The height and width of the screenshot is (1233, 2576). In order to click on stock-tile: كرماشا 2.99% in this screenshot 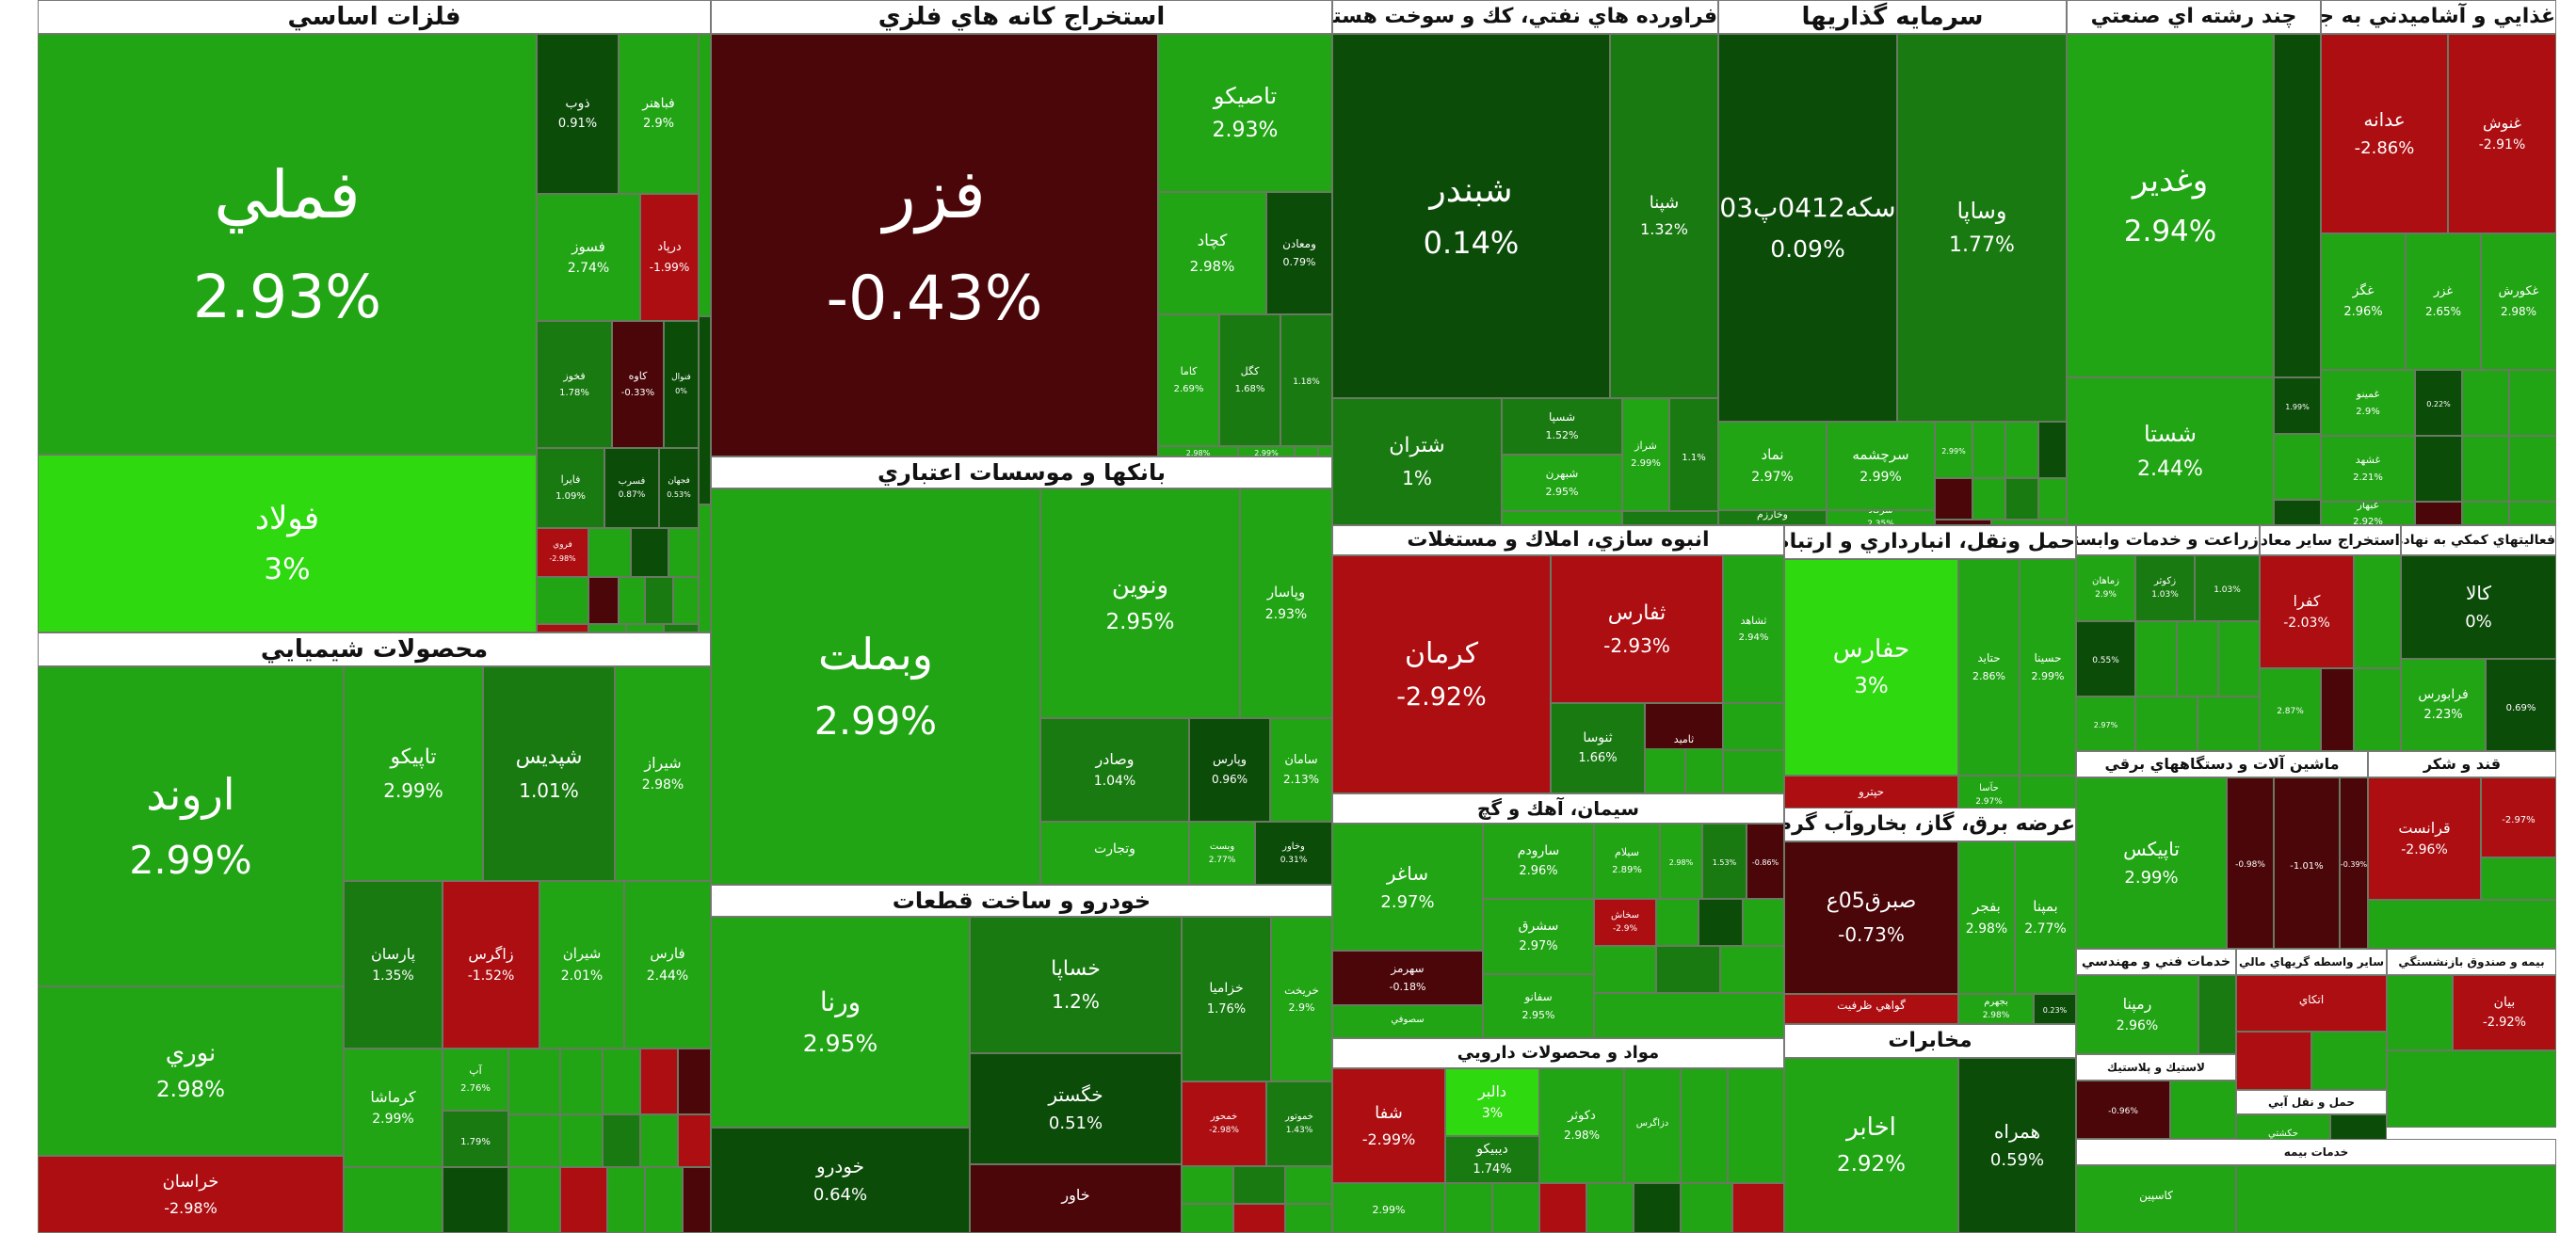, I will do `click(393, 1108)`.